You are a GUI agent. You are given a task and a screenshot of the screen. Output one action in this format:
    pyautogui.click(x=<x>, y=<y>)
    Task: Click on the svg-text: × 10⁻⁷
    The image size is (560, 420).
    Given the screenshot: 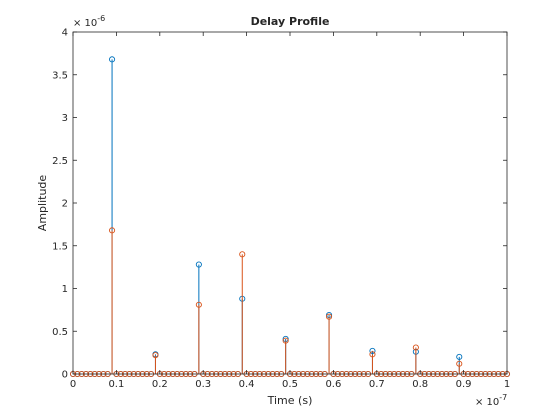 What is the action you would take?
    pyautogui.click(x=491, y=400)
    